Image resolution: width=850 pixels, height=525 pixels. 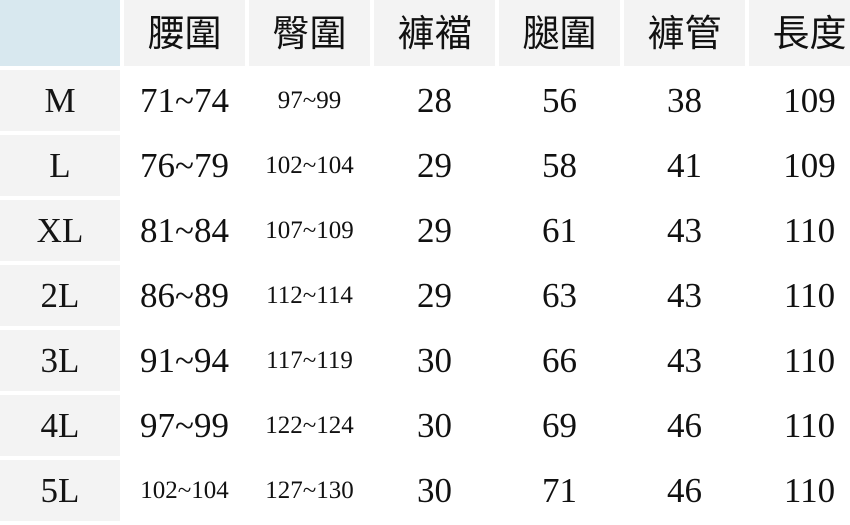 I want to click on cell-5l-length: 110, so click(x=799, y=490).